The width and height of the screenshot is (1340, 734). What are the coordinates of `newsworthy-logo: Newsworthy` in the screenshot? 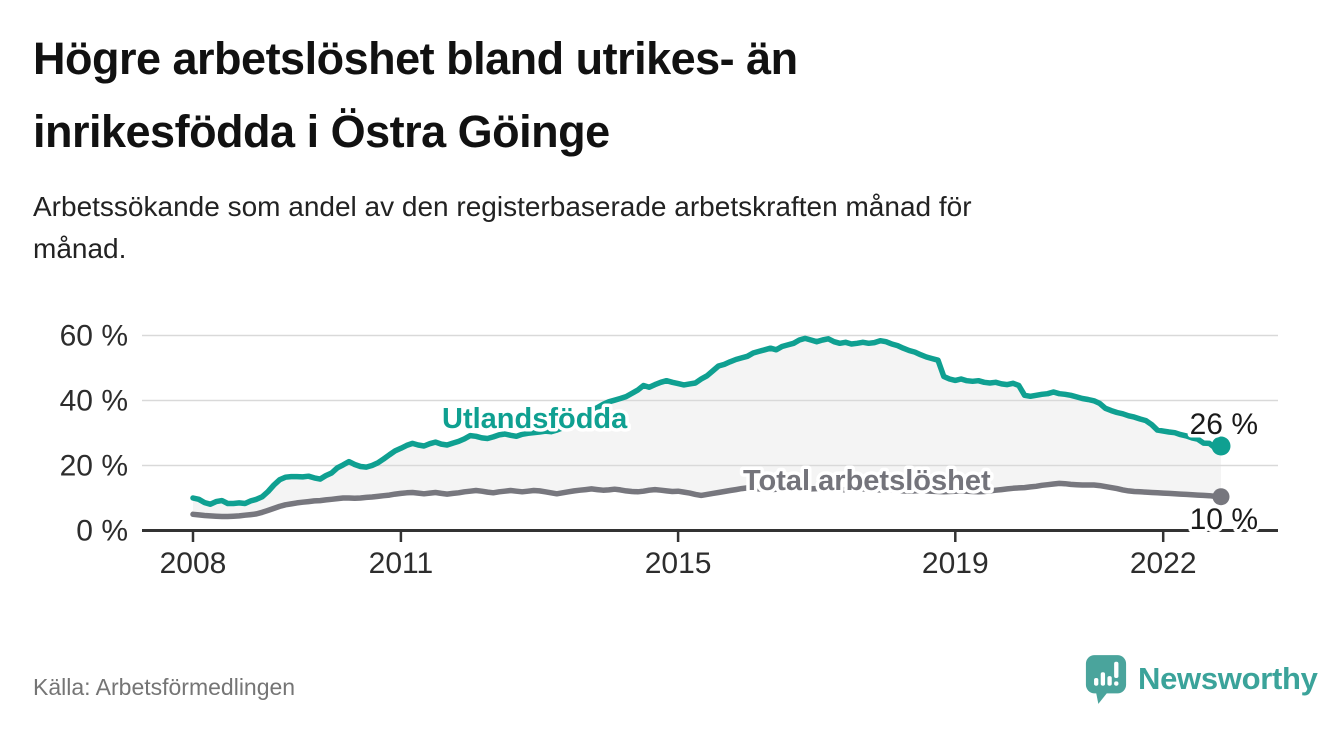 It's located at (1201, 679).